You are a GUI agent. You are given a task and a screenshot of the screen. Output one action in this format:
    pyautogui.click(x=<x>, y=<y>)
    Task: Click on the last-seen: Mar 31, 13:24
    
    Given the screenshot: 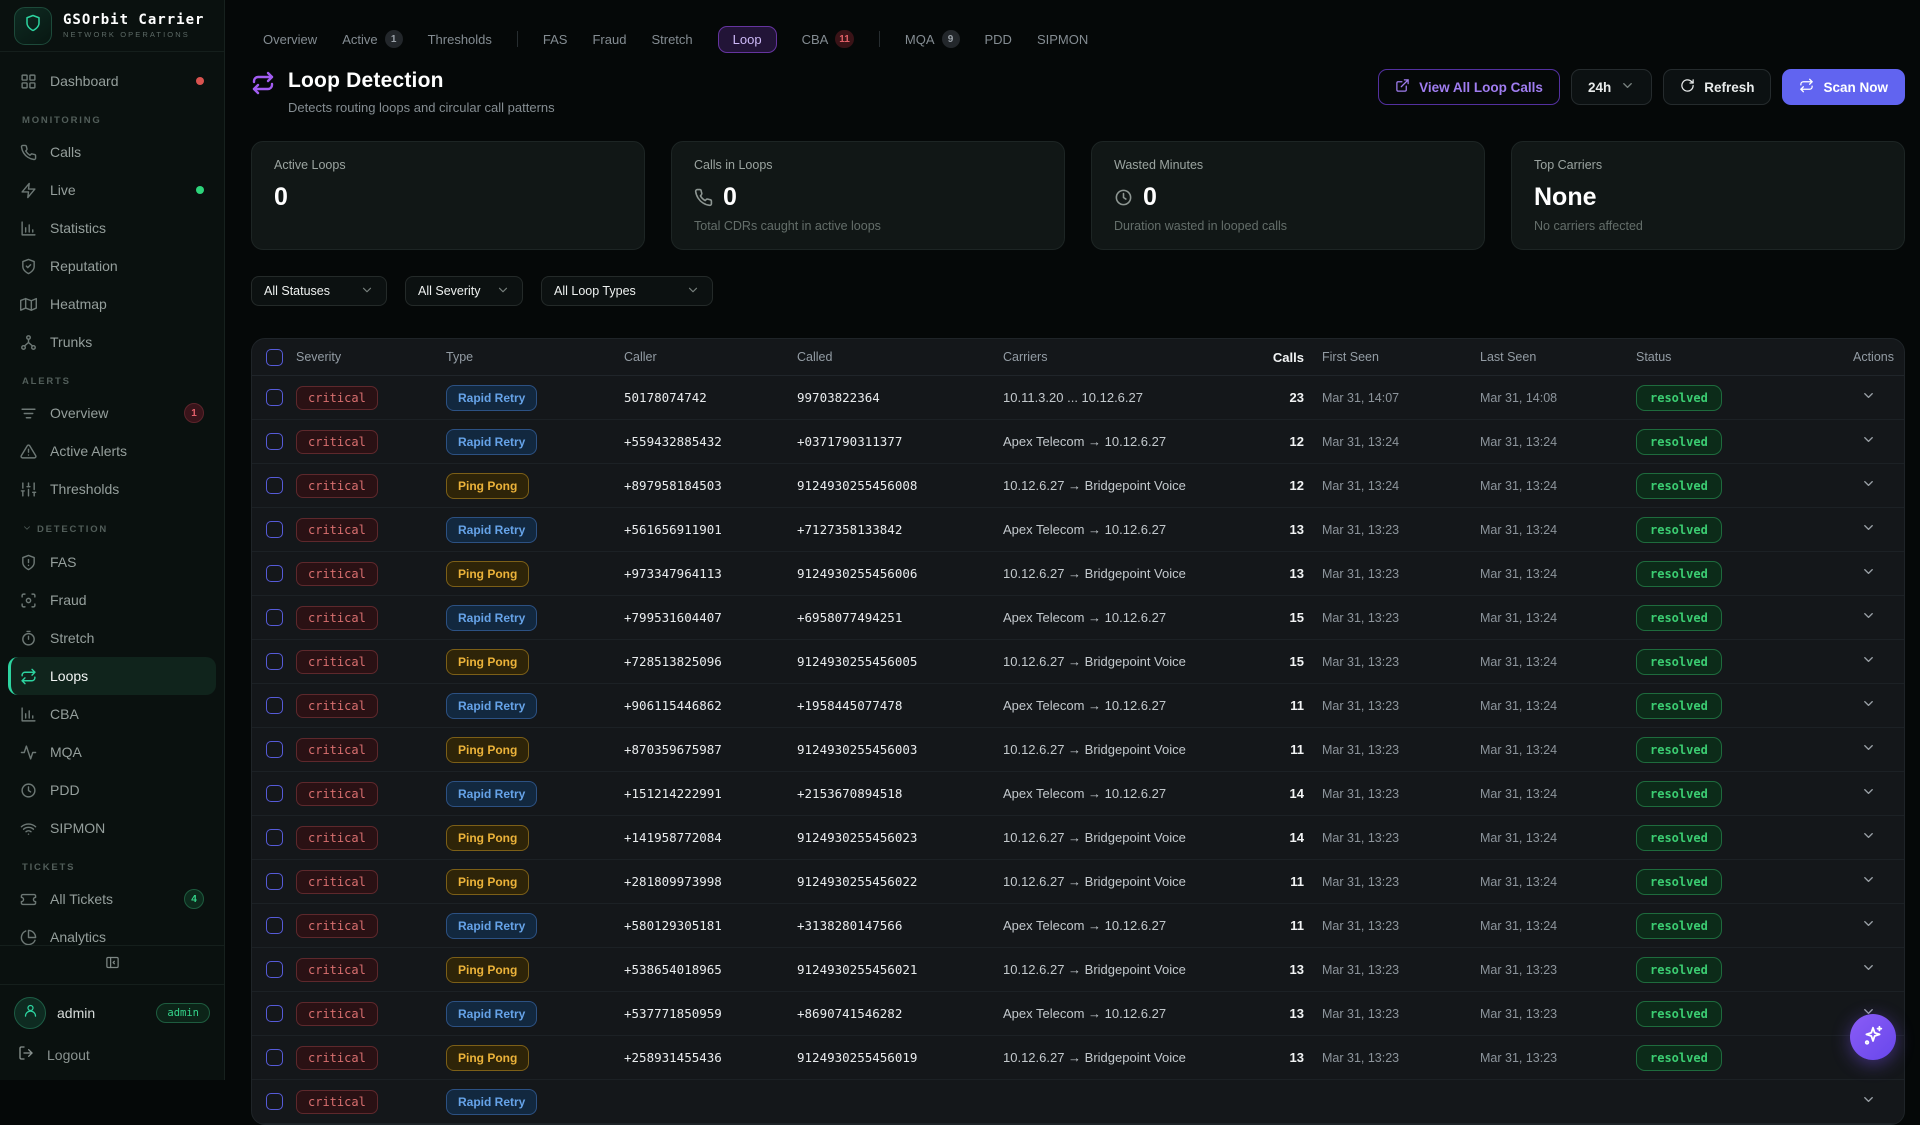 What is the action you would take?
    pyautogui.click(x=1558, y=530)
    